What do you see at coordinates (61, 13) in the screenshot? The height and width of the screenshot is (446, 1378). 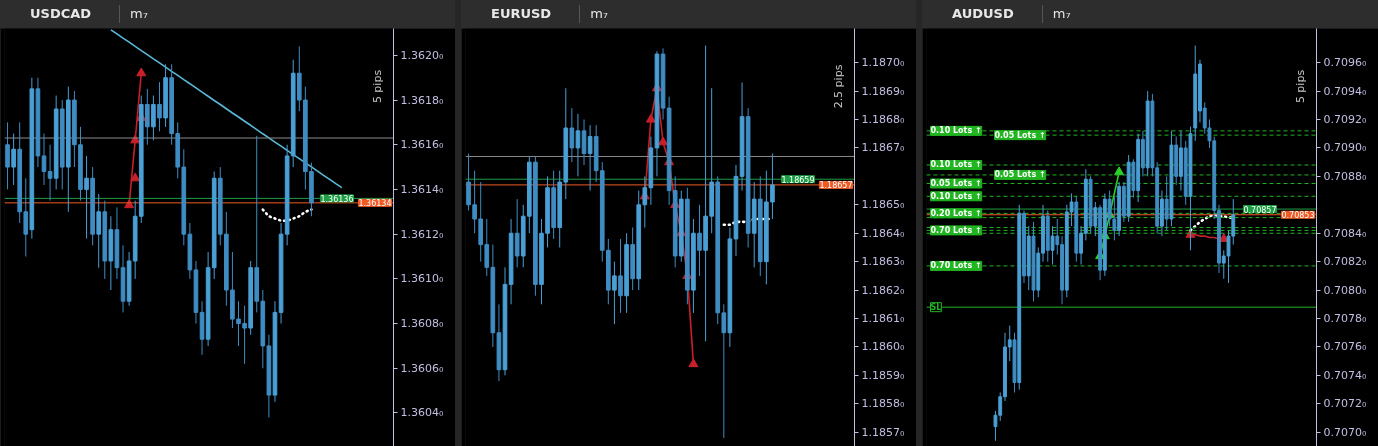 I see `chart-title: USDCAD` at bounding box center [61, 13].